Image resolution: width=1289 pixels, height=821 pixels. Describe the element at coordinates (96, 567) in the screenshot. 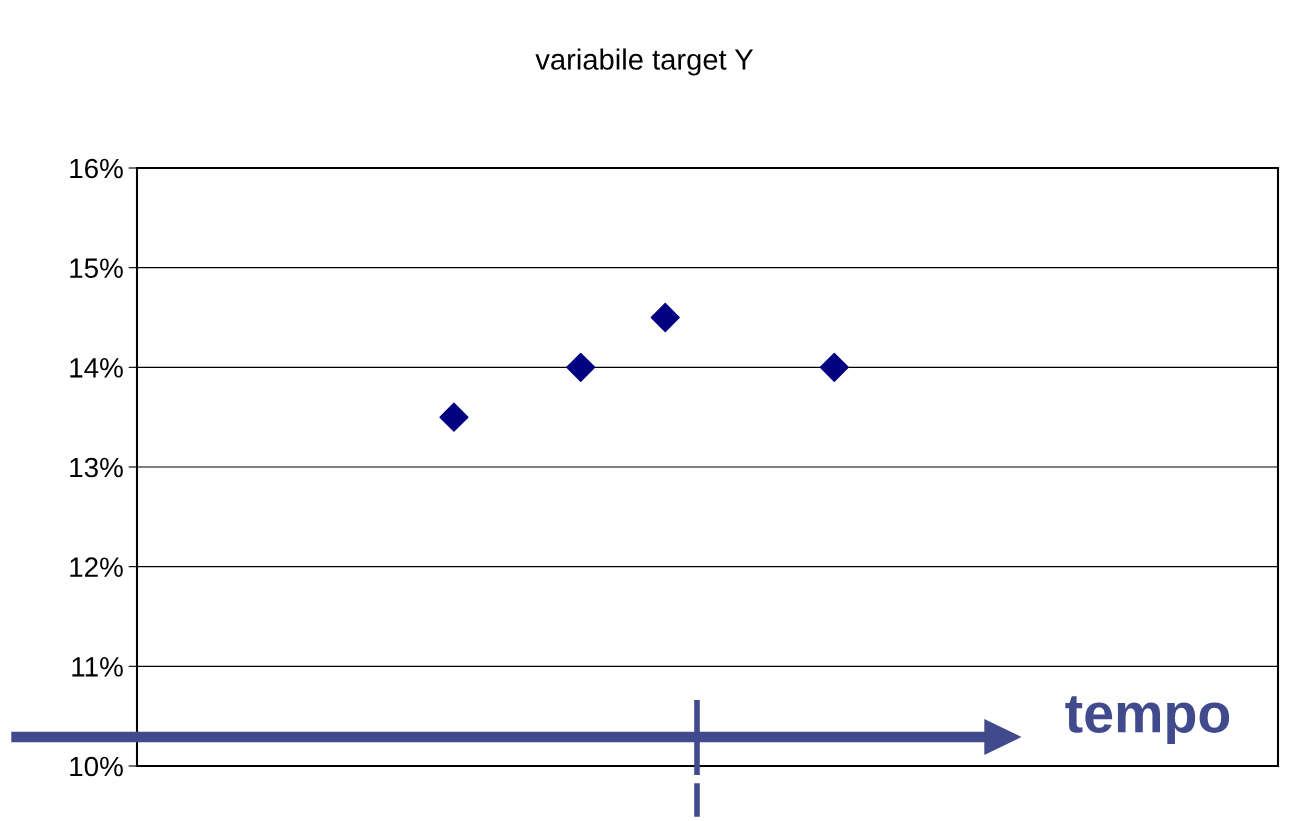

I see `y-tick-label: 12%` at that location.